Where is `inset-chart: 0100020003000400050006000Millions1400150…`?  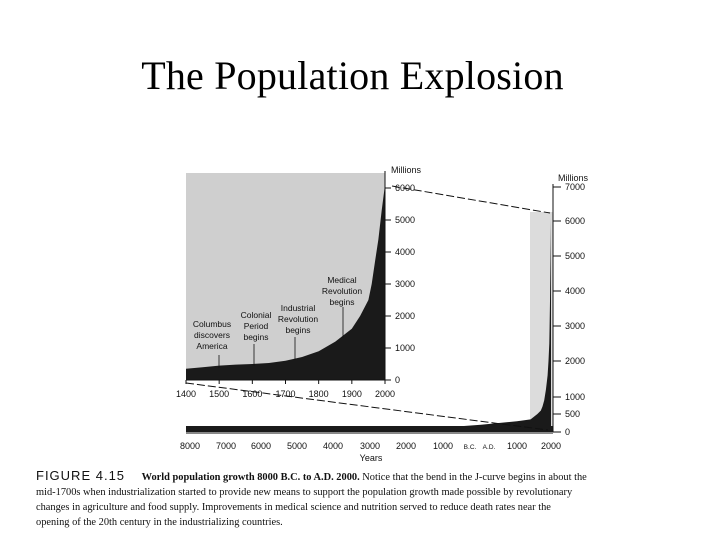
inset-chart: 0100020003000400050006000Millions1400150… is located at coordinates (299, 282).